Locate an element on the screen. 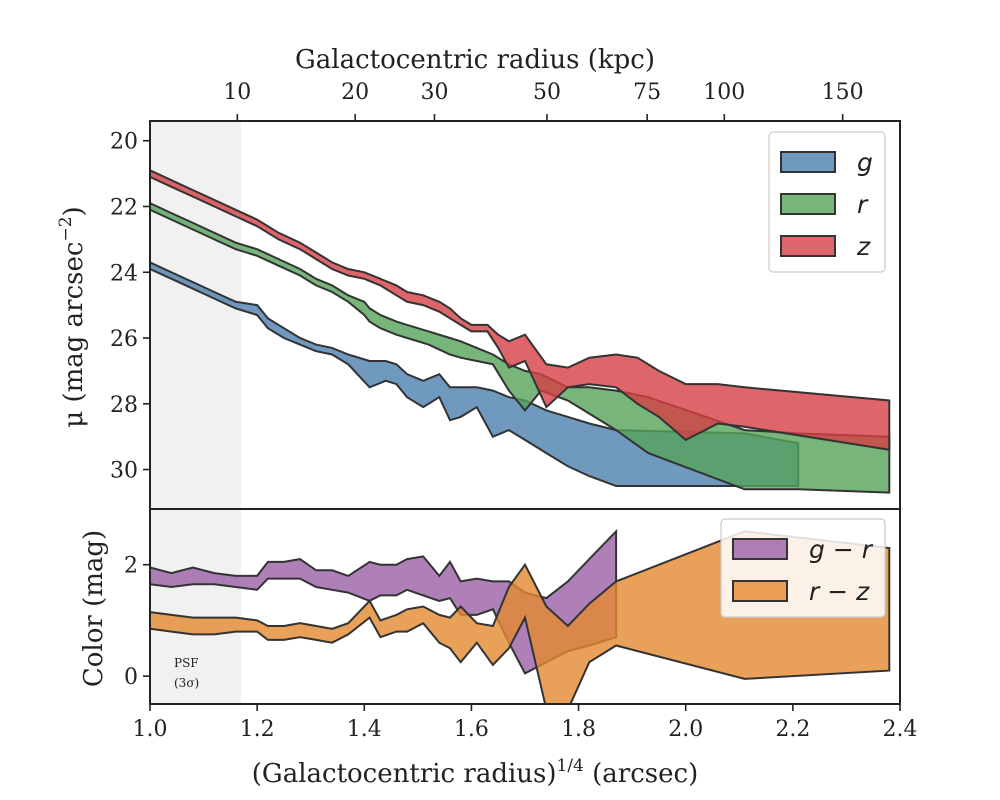 Image resolution: width=1000 pixels, height=800 pixels. top-ytick-label: 26 is located at coordinates (124, 339).